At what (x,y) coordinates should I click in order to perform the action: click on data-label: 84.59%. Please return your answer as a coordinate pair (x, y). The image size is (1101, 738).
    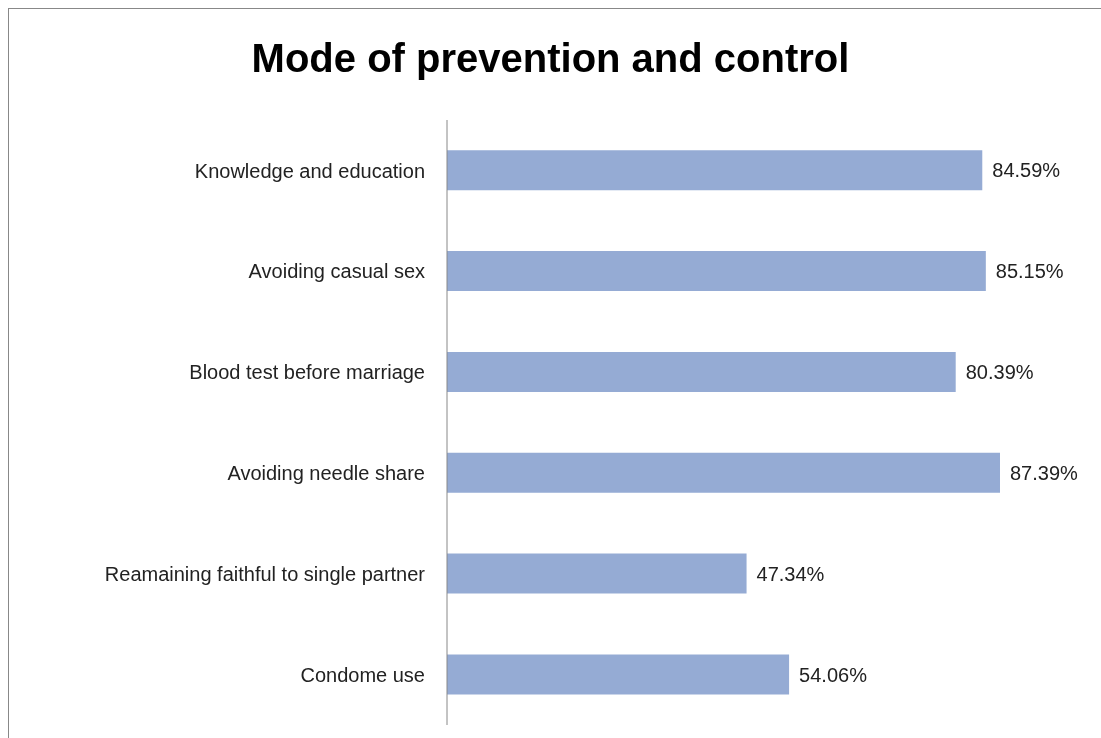
    Looking at the image, I should click on (1026, 170).